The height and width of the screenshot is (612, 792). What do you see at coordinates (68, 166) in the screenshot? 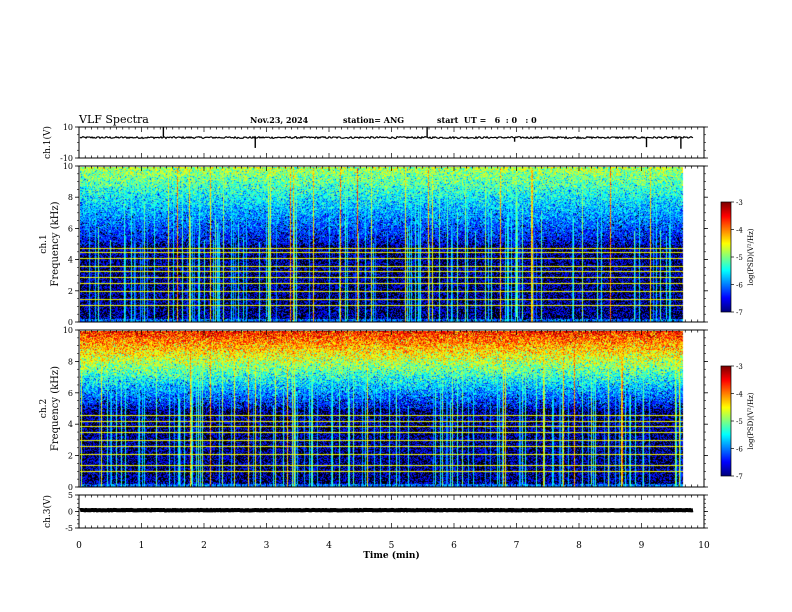
I see `ch1-spectrogram-y-tick-label: 10` at bounding box center [68, 166].